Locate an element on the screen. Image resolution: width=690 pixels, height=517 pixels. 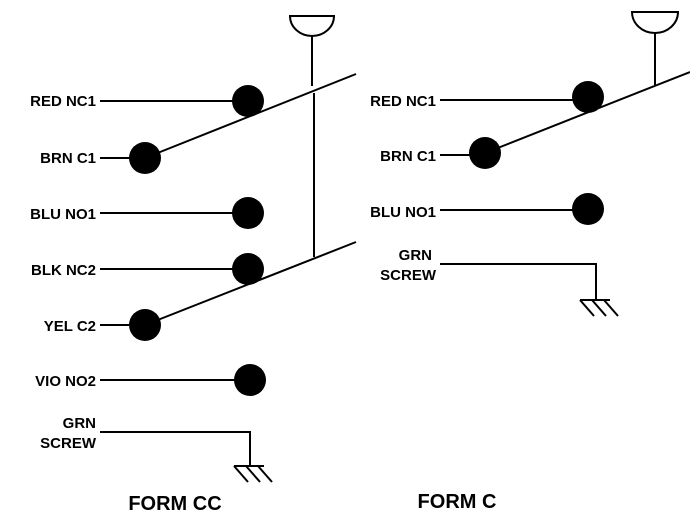
form-c-label-brn-c1: BRN C1 is located at coordinates (408, 156).